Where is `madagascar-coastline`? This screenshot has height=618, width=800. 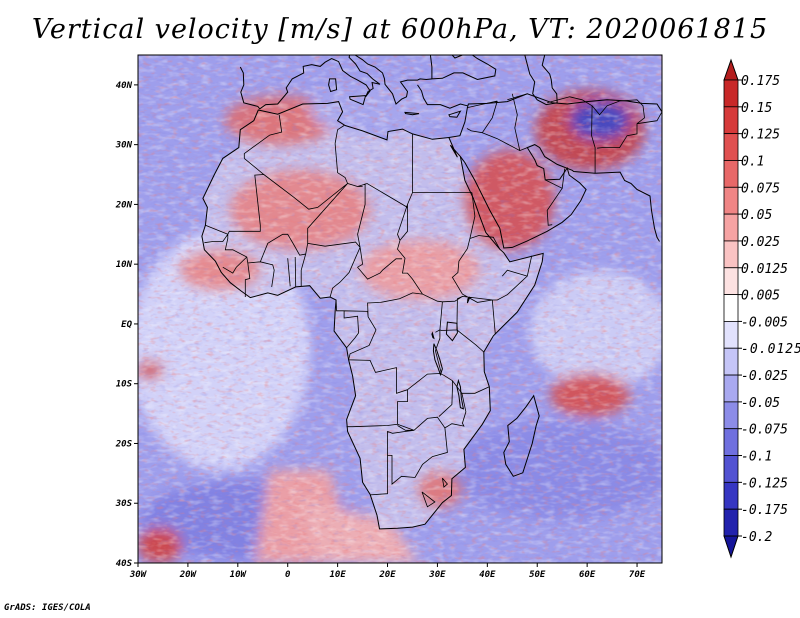 madagascar-coastline is located at coordinates (521, 435).